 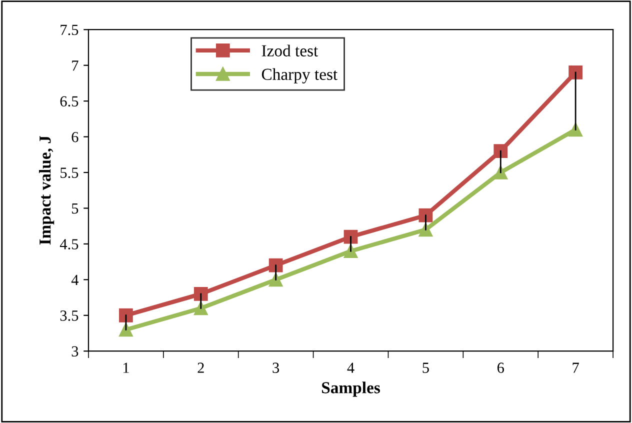 What do you see at coordinates (75, 137) in the screenshot?
I see `y-tick-label: 6` at bounding box center [75, 137].